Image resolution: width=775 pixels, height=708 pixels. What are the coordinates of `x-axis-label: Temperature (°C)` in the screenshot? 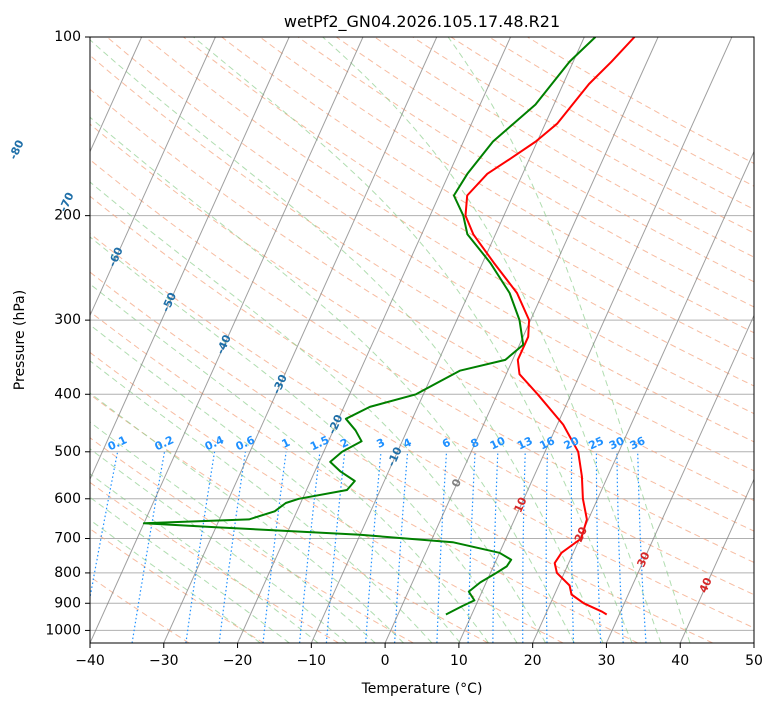 It's located at (422, 689).